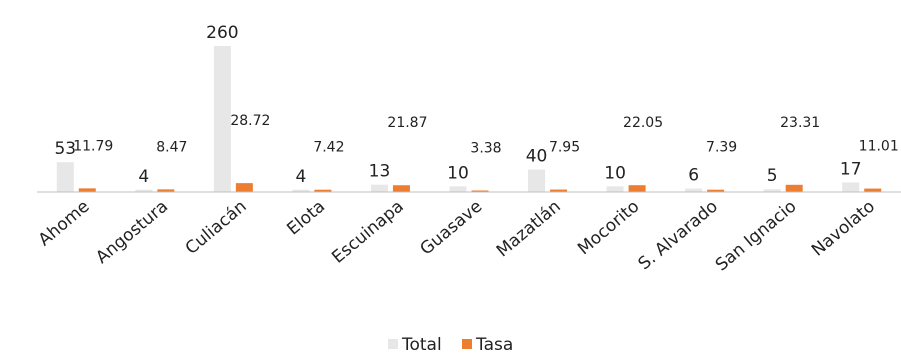  Describe the element at coordinates (529, 229) in the screenshot. I see `category-label: Mazatlán` at that location.